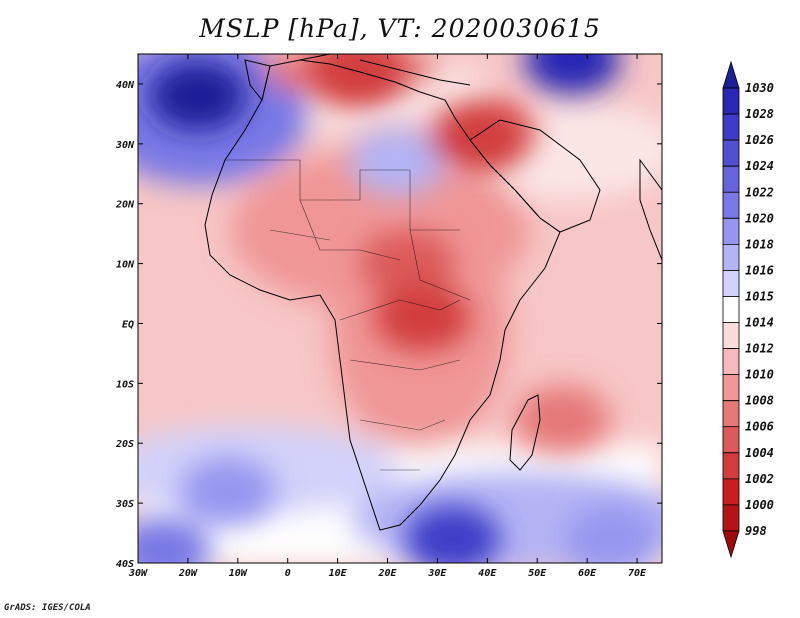 The image size is (800, 618). I want to click on arabia-coastline, so click(535, 176).